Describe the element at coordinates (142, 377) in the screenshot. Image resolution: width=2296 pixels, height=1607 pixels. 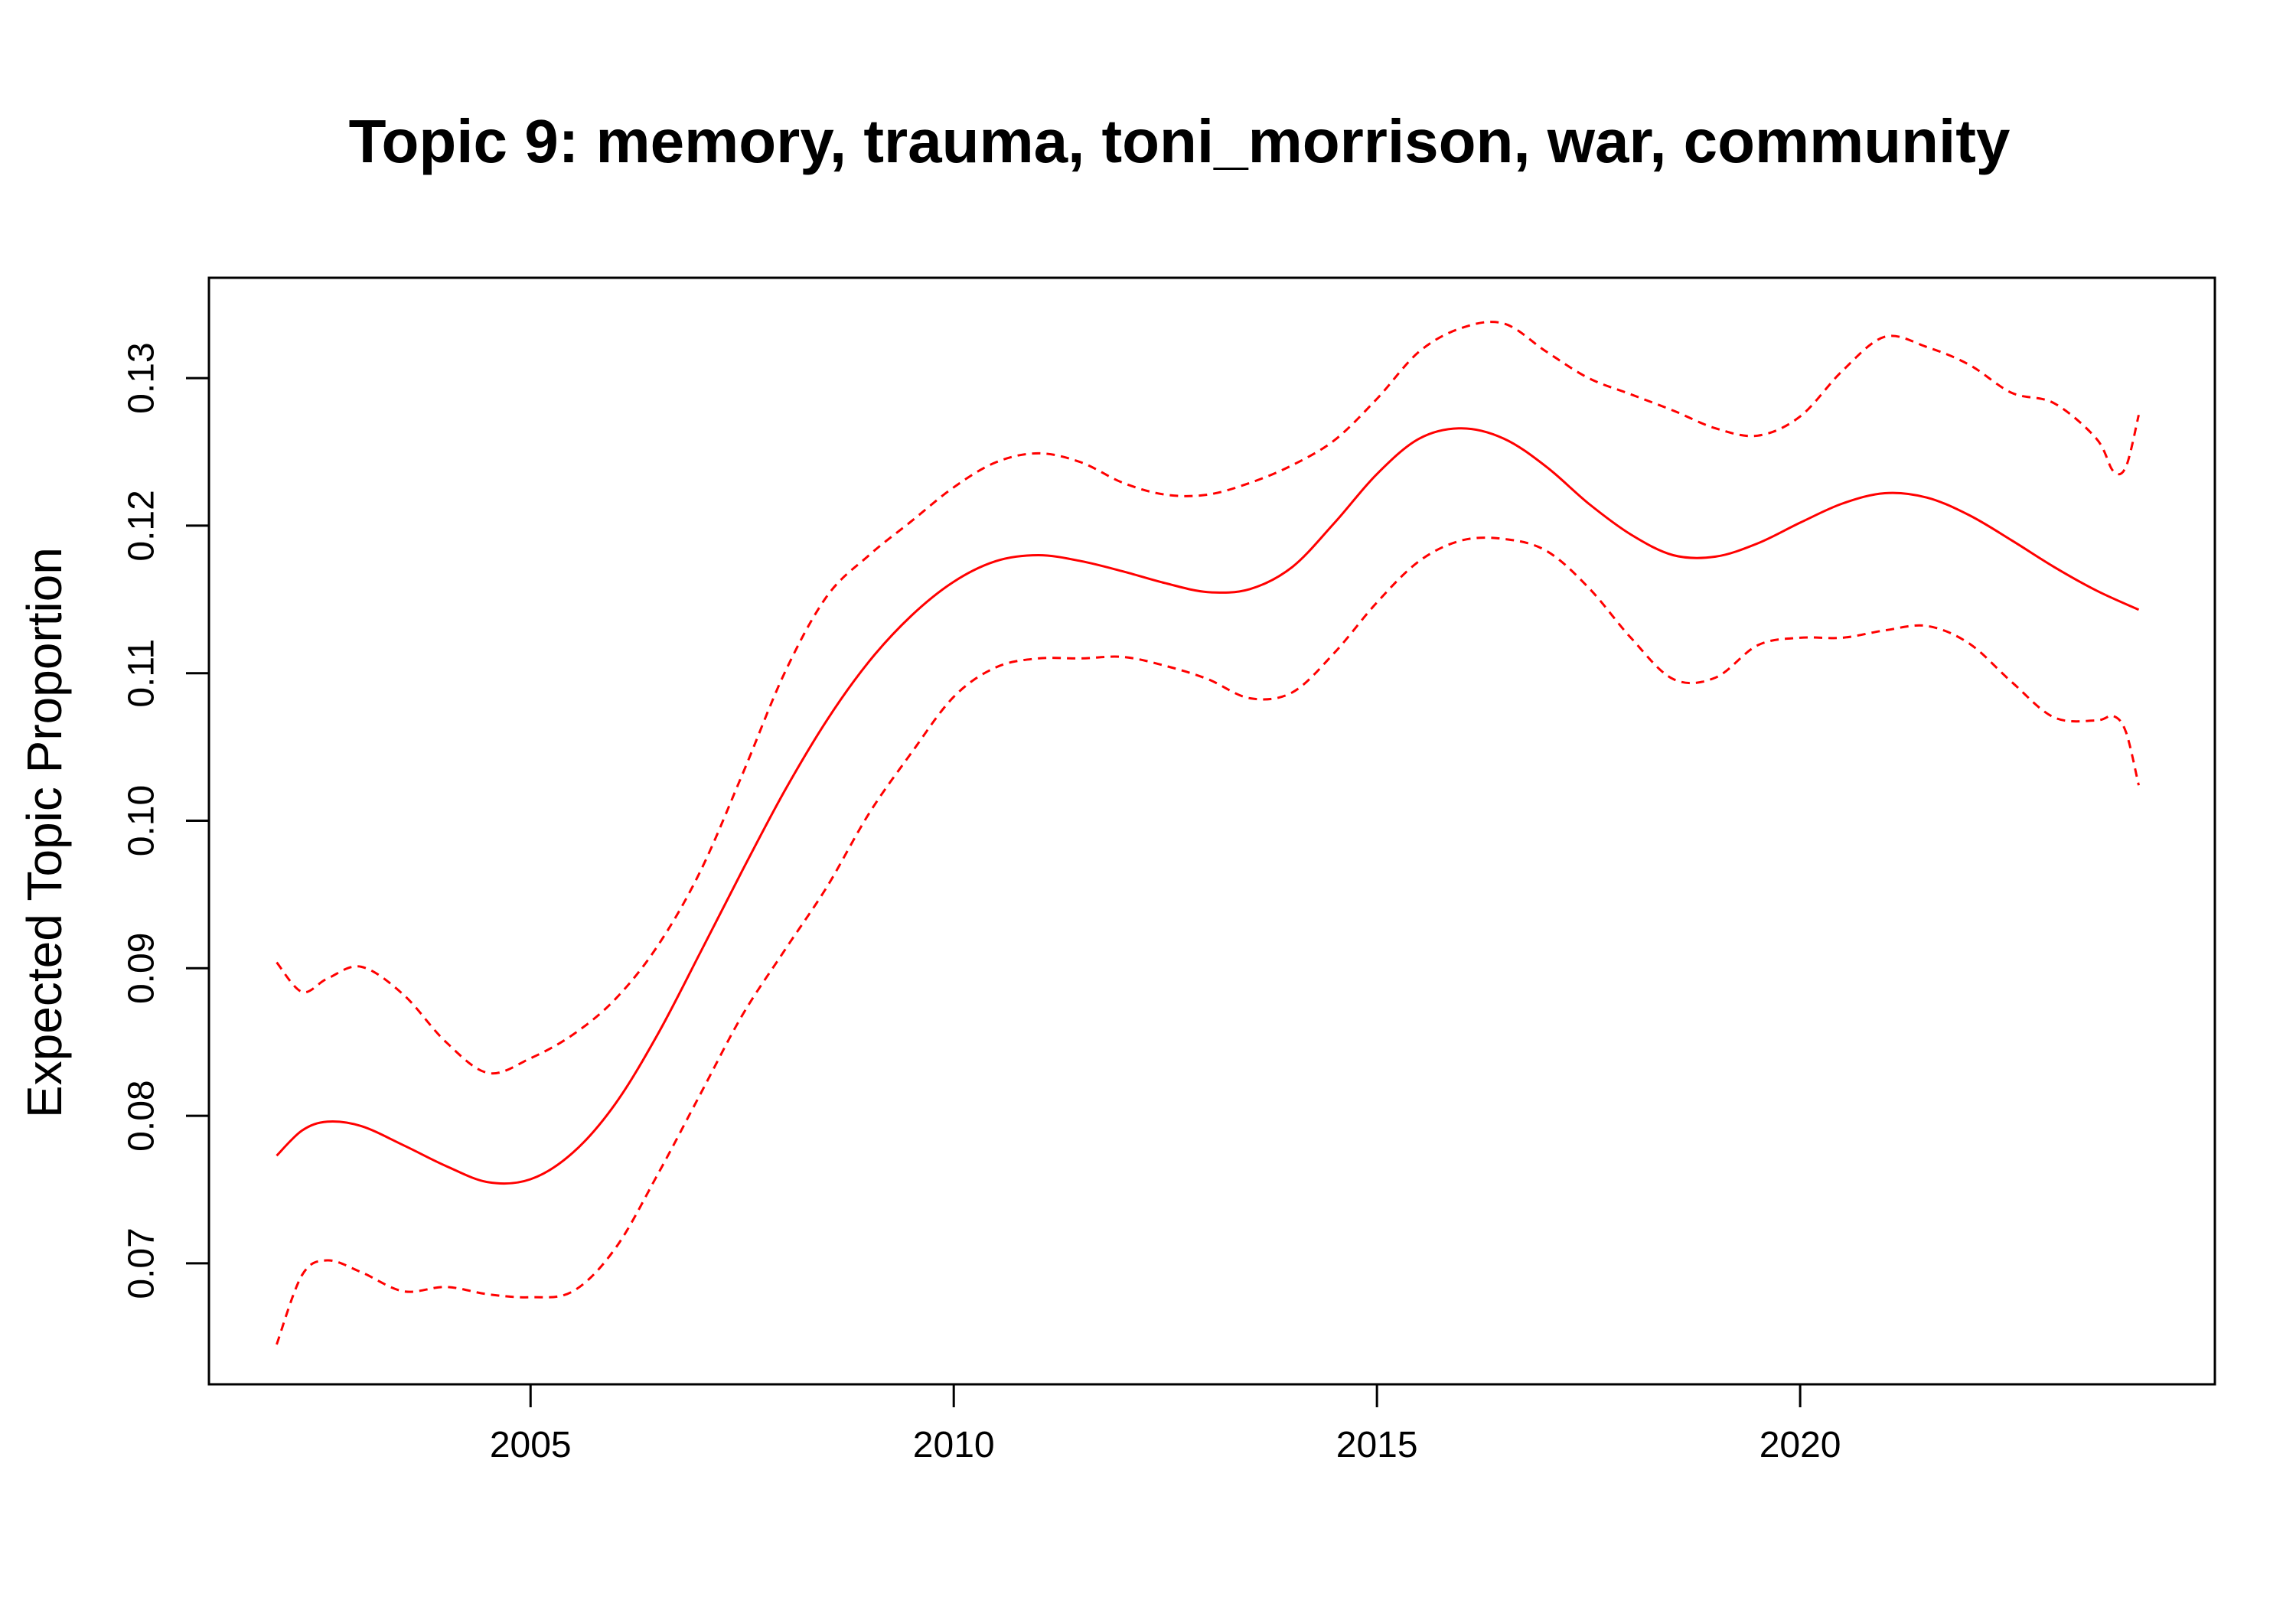
I see `y-tick-label: 0.13` at that location.